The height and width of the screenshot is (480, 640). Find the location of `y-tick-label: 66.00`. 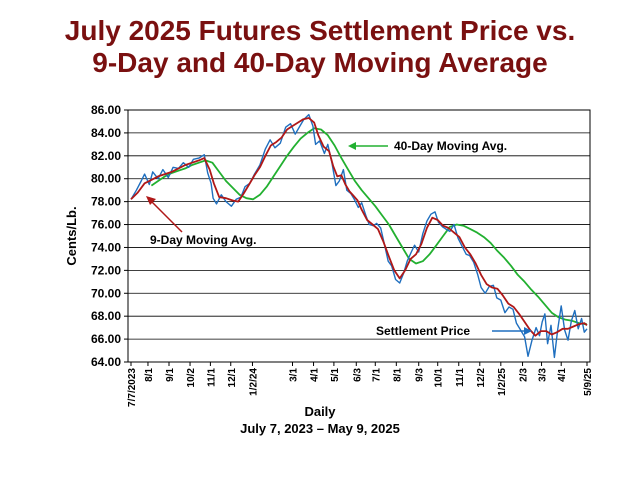

y-tick-label: 66.00 is located at coordinates (106, 339).